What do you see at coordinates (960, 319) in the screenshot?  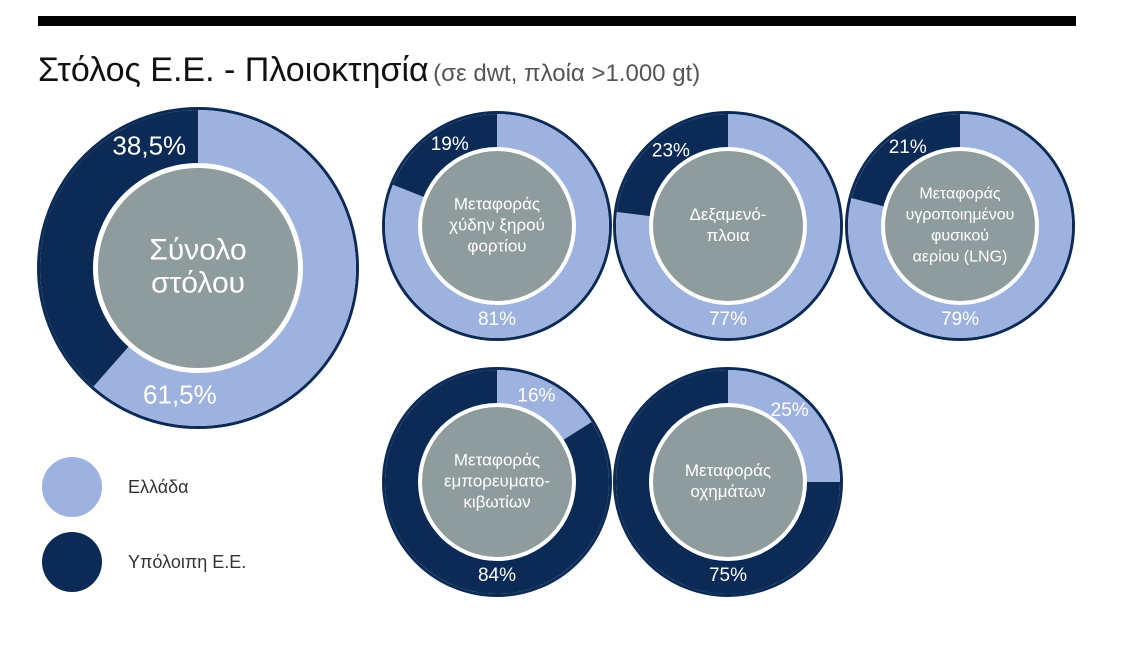 I see `data-label: 79%` at bounding box center [960, 319].